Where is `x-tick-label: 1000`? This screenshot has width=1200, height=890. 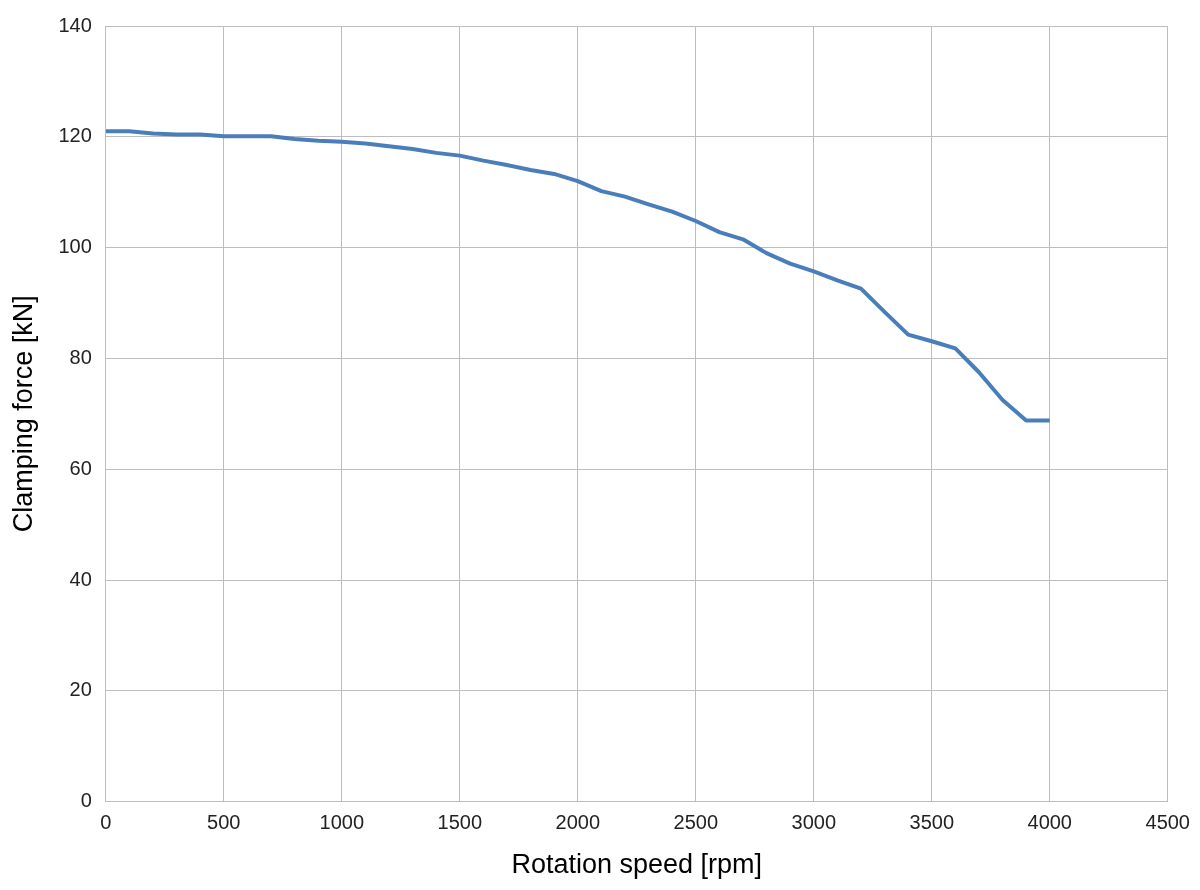
x-tick-label: 1000 is located at coordinates (342, 822).